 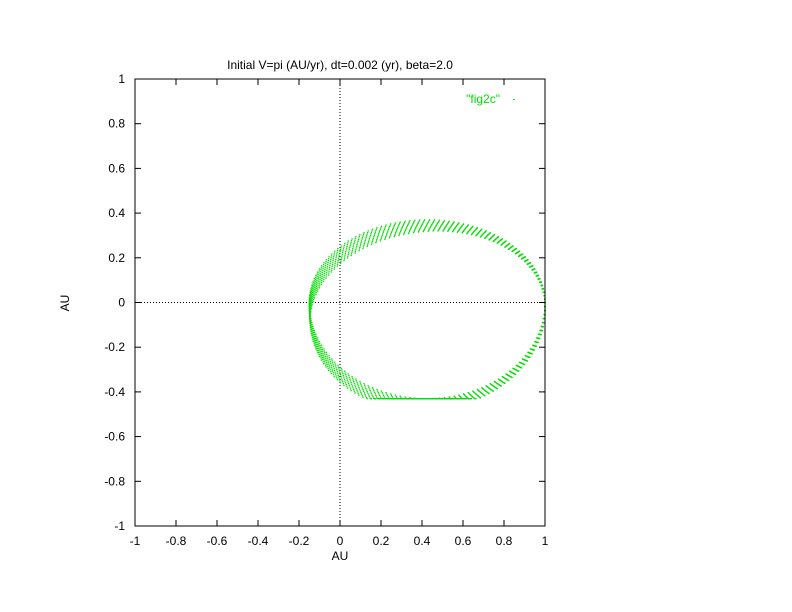 I want to click on y-tick-labels: 1 0.8 0.6 0.4 0.2 0 -0.2 -0.4 -0.6 -0.8 -1, so click(x=114, y=302).